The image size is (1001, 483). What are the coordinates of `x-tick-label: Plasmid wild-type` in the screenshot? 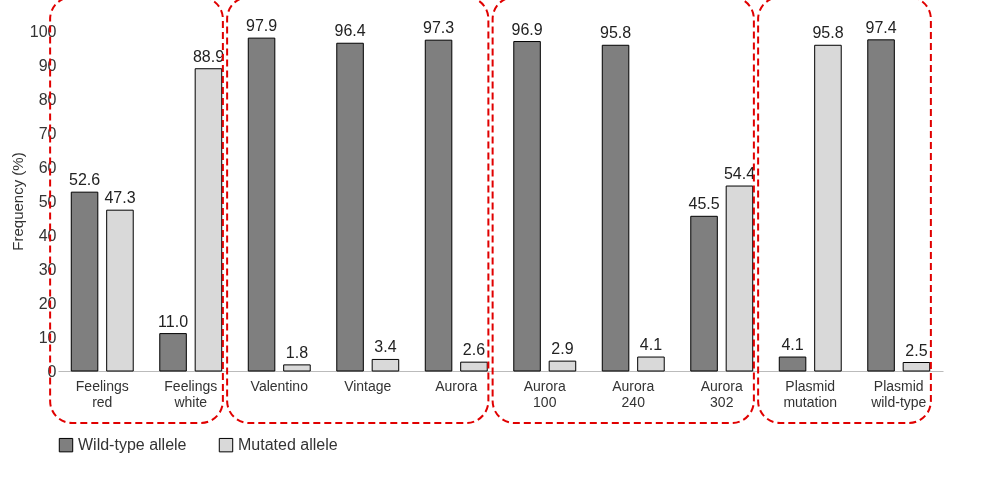 It's located at (898, 393).